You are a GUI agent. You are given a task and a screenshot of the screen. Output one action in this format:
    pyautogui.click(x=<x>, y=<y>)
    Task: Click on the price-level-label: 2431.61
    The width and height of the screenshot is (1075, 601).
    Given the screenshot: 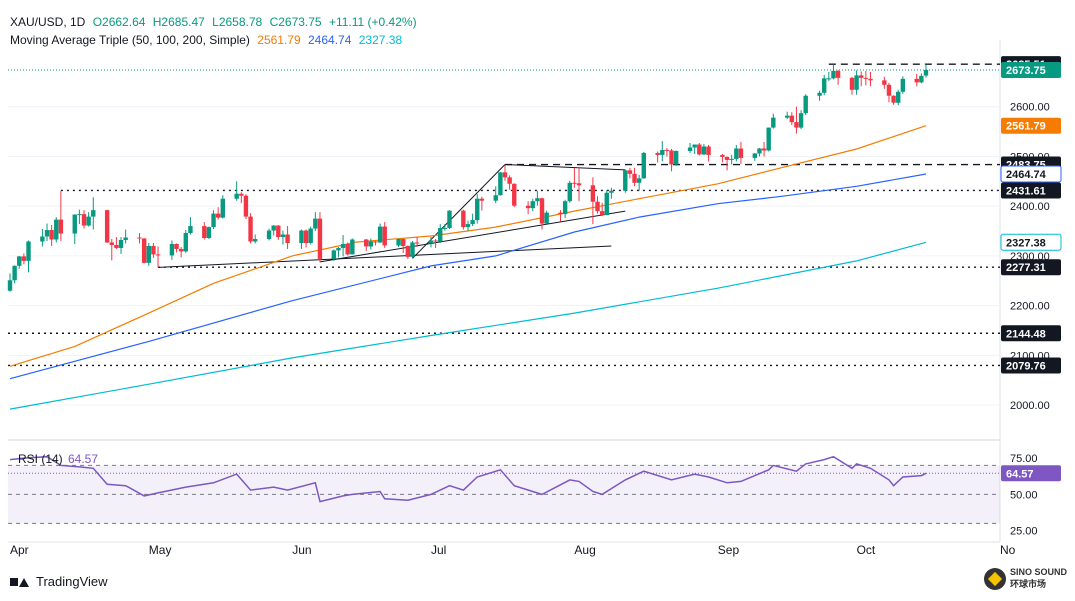 What is the action you would take?
    pyautogui.click(x=1026, y=191)
    